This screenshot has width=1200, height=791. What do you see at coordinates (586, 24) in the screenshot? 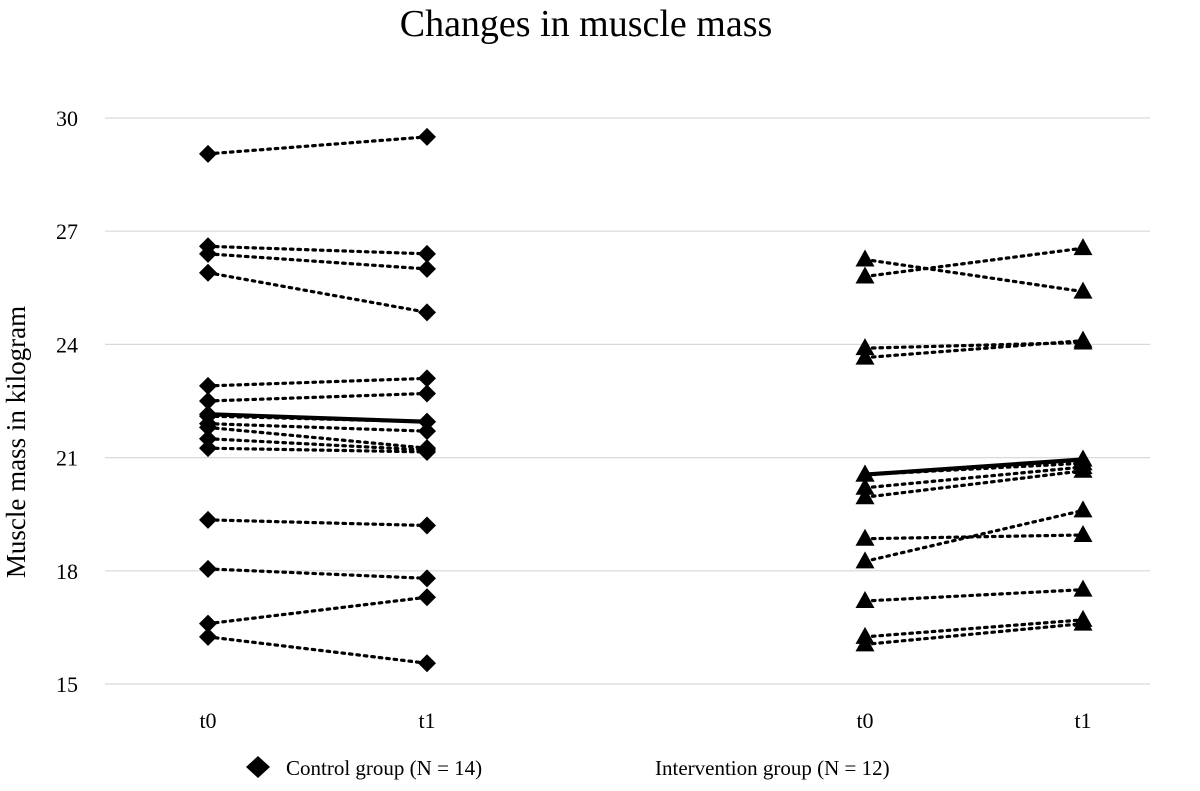
I see `chart-title: Changes in muscle mass` at bounding box center [586, 24].